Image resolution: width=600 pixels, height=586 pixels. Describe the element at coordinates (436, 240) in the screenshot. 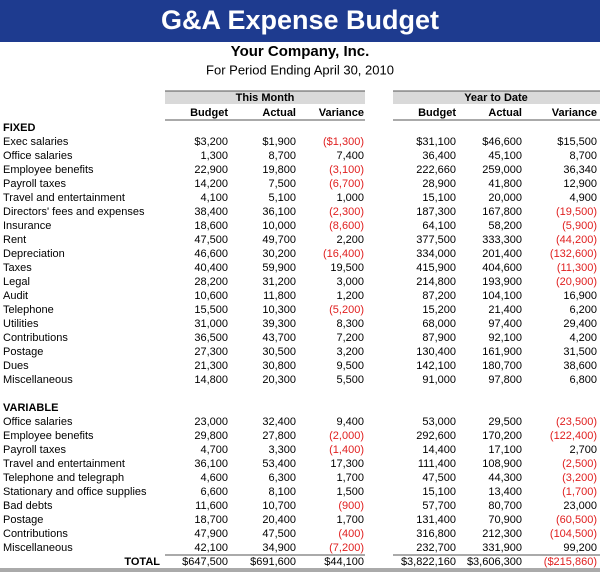

I see `cell: 377,500` at that location.